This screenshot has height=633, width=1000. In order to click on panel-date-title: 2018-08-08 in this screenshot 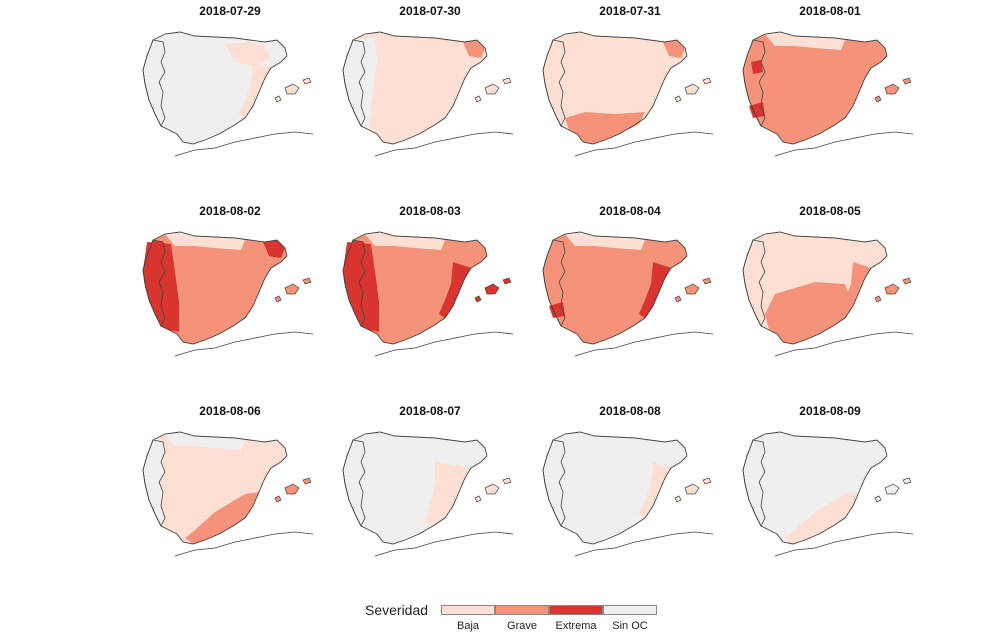, I will do `click(630, 411)`.